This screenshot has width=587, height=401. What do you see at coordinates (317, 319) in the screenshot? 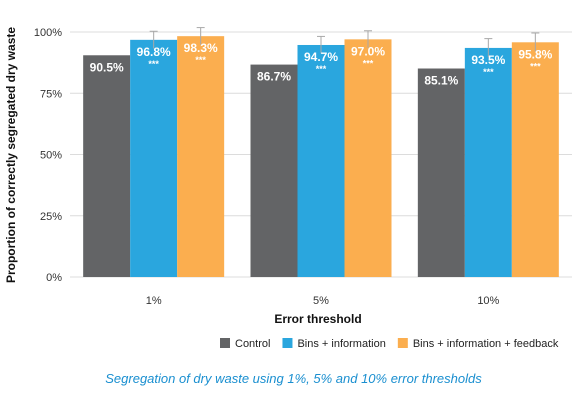
I see `x-axis-title: Error threshold` at bounding box center [317, 319].